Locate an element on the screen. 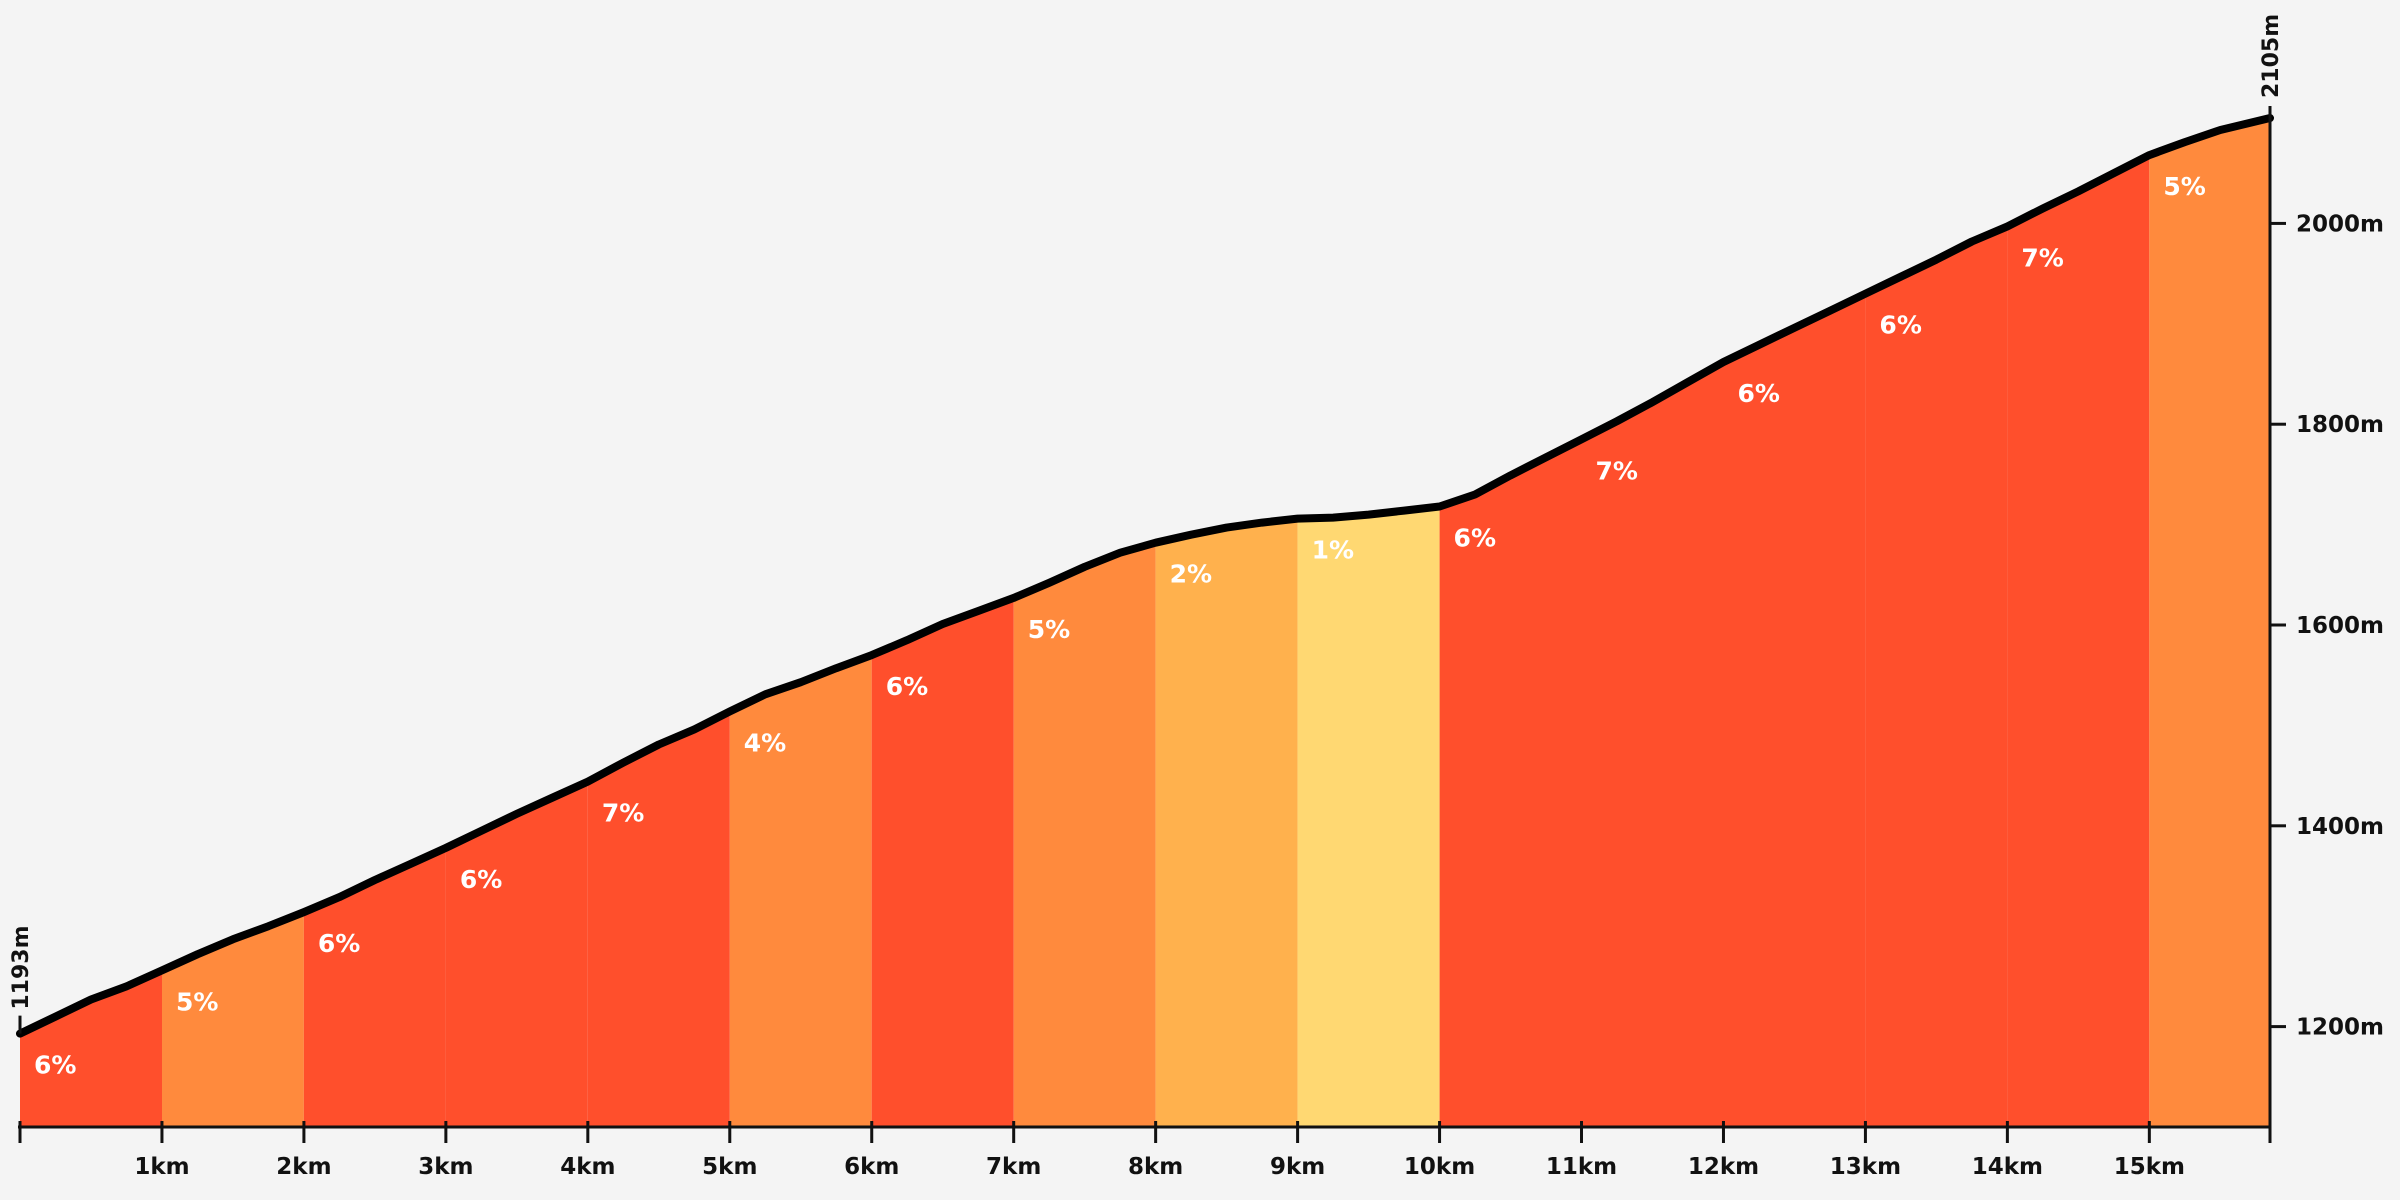  x-tick-label: 5km is located at coordinates (729, 1167).